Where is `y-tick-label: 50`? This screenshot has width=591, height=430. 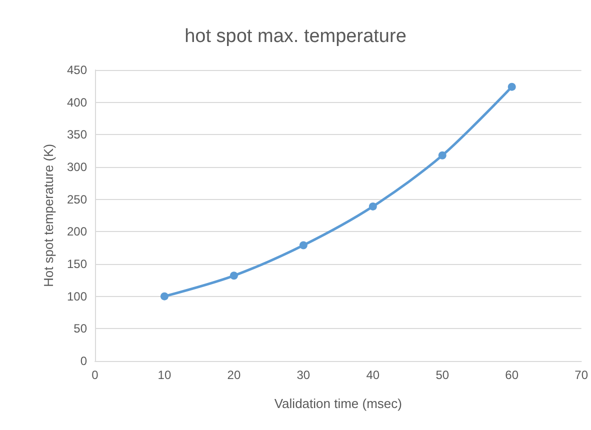
y-tick-label: 50 is located at coordinates (81, 329).